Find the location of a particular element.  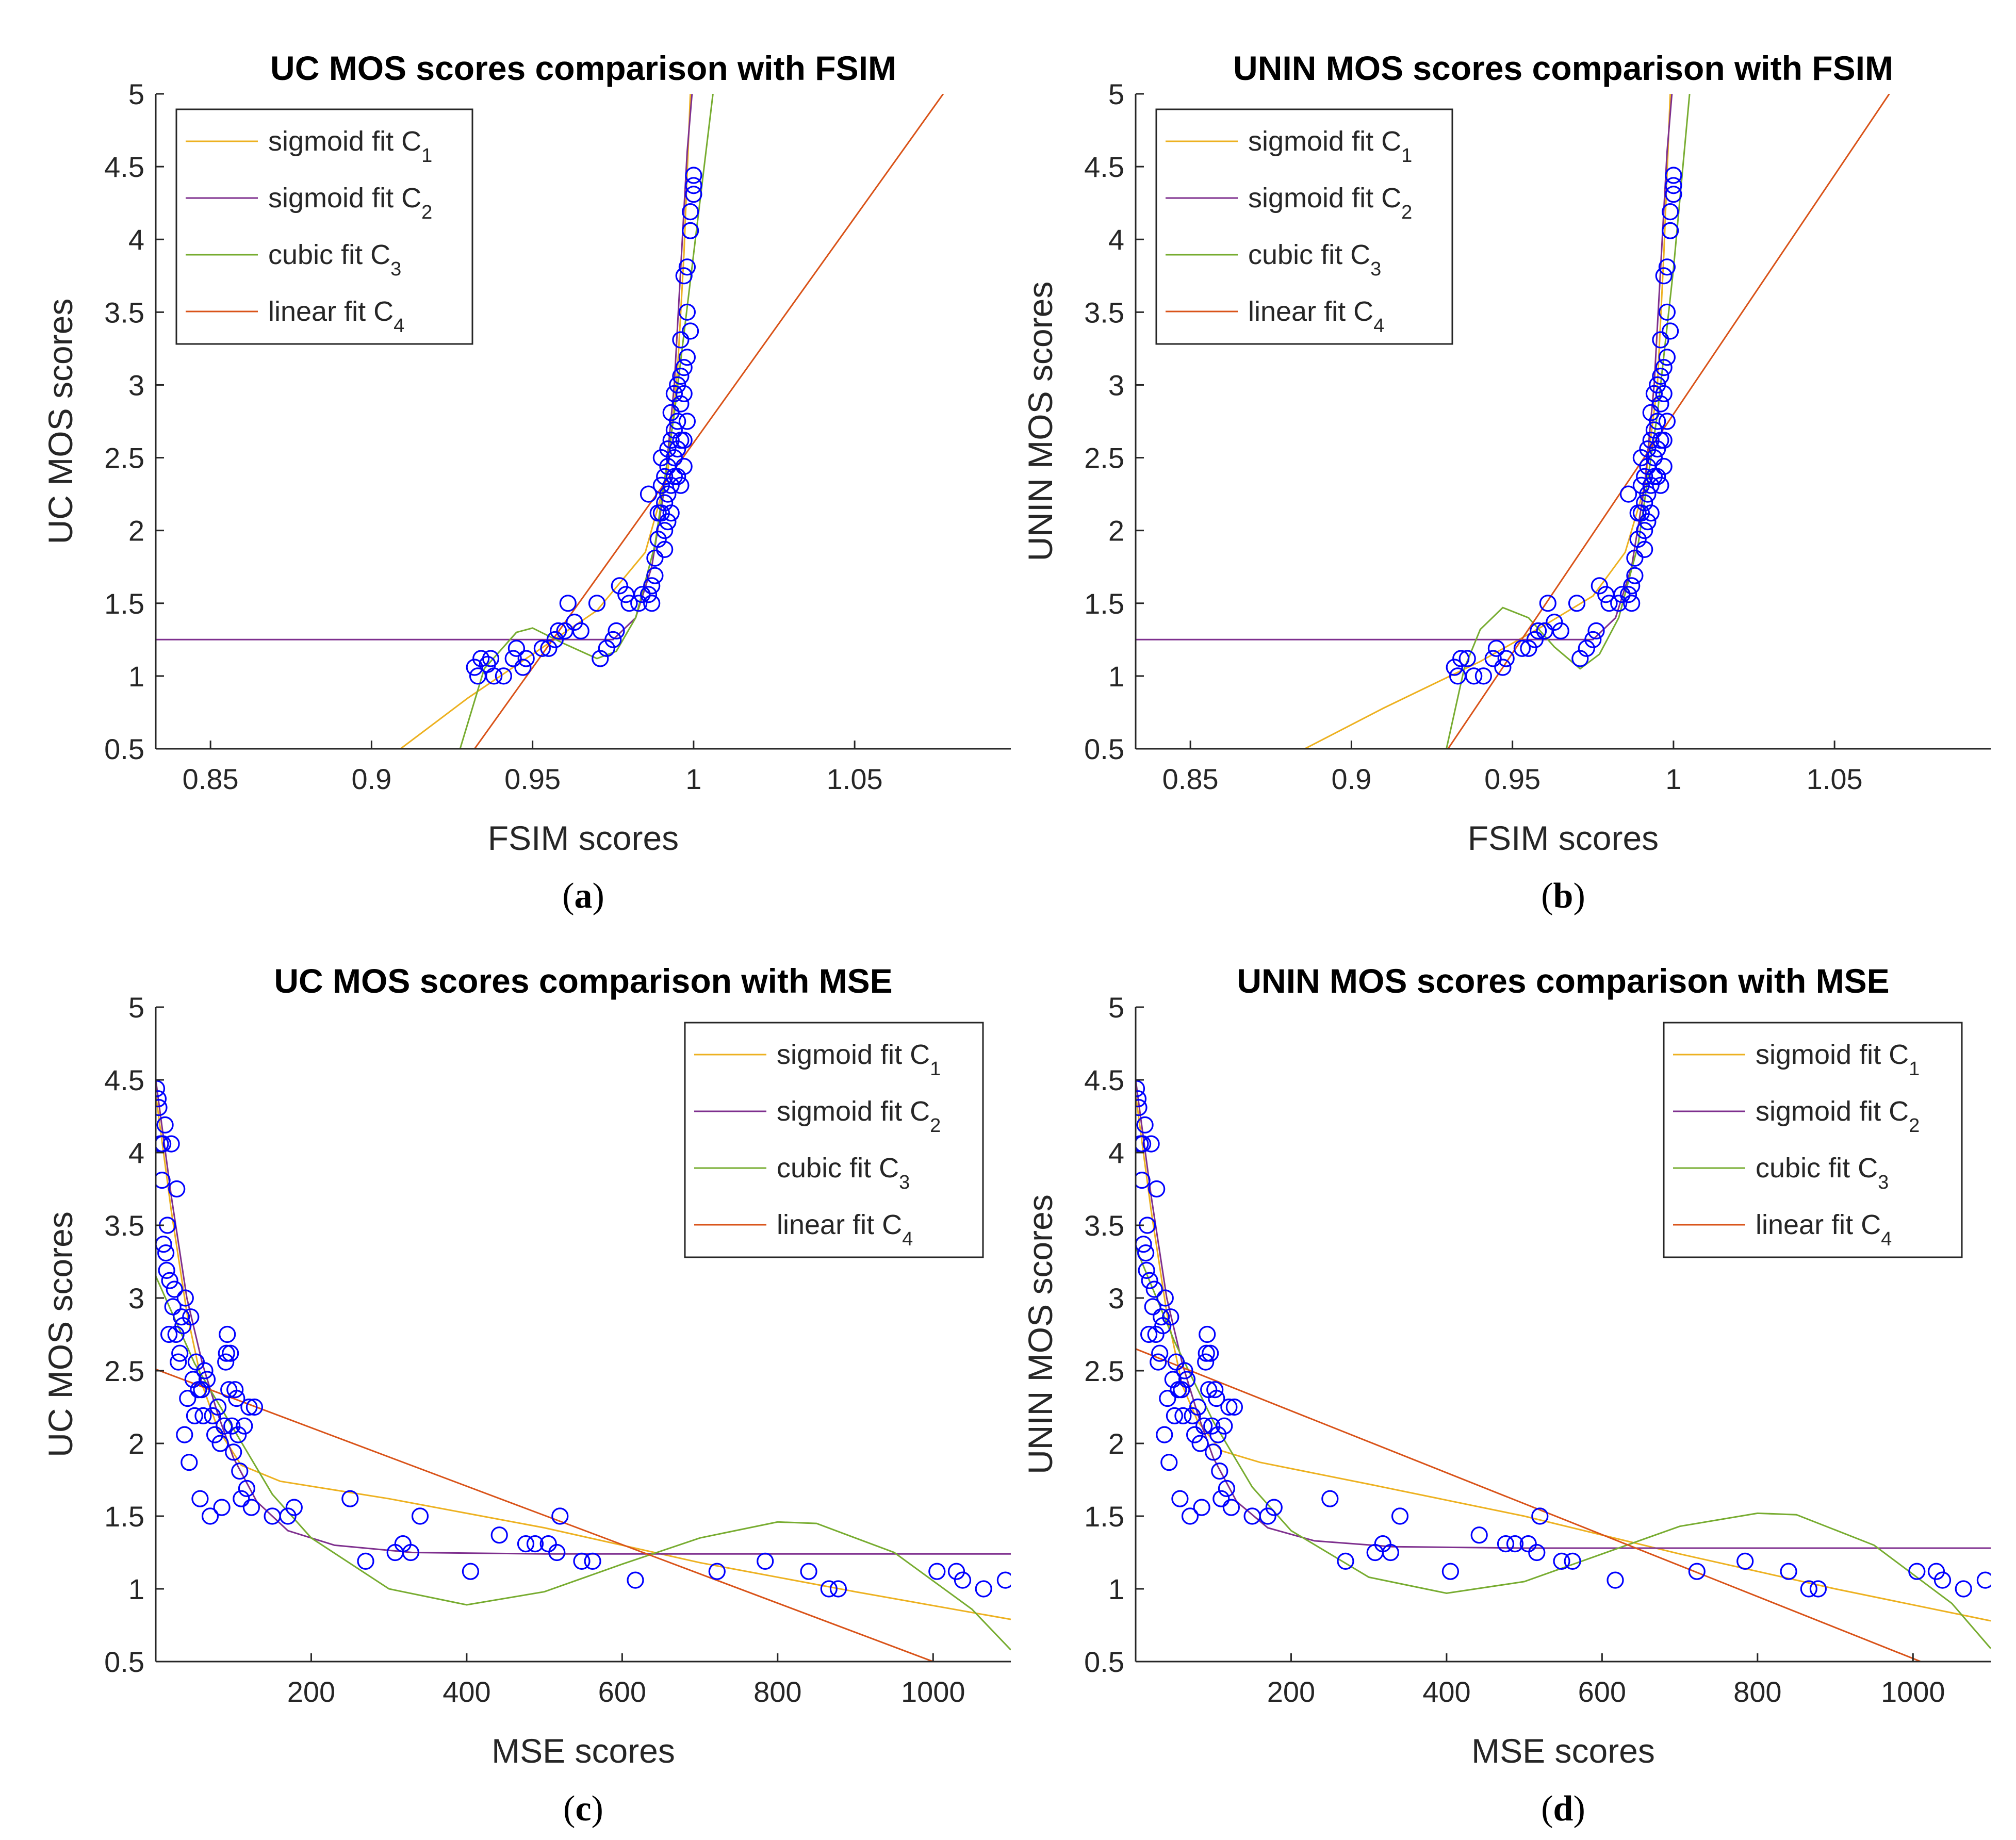

linear-fit-c4-legend-label: linear fit C4 is located at coordinates (1316, 316).